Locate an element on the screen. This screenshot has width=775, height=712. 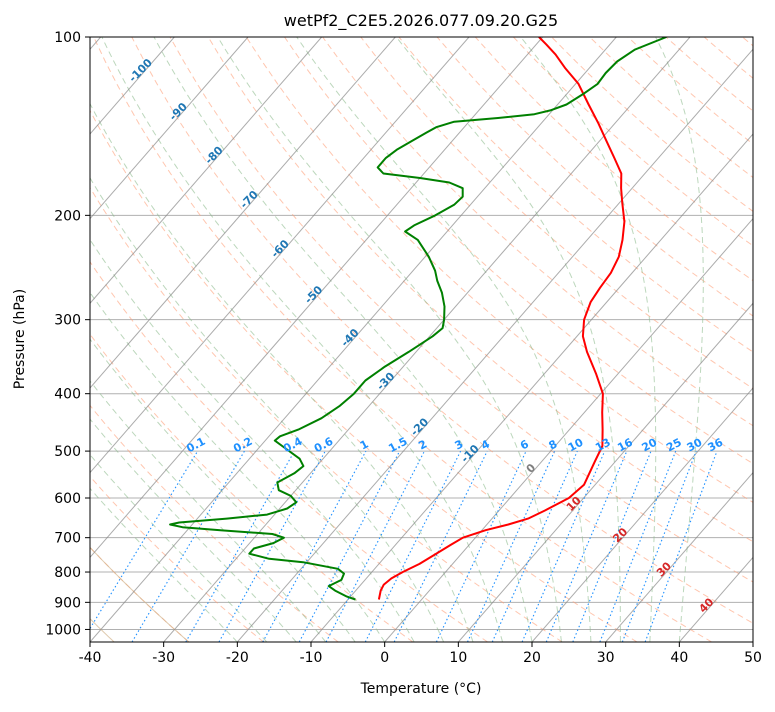
x-tick-label: 20 is located at coordinates (532, 658).